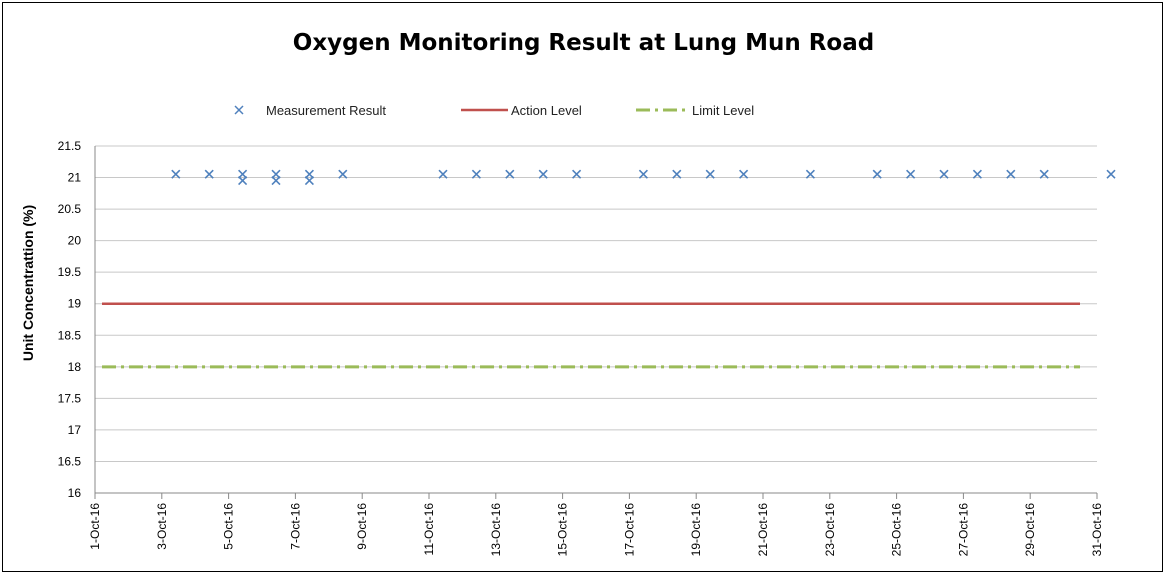 This screenshot has width=1167, height=575. I want to click on x-tick-label: 29-Oct-16, so click(1030, 530).